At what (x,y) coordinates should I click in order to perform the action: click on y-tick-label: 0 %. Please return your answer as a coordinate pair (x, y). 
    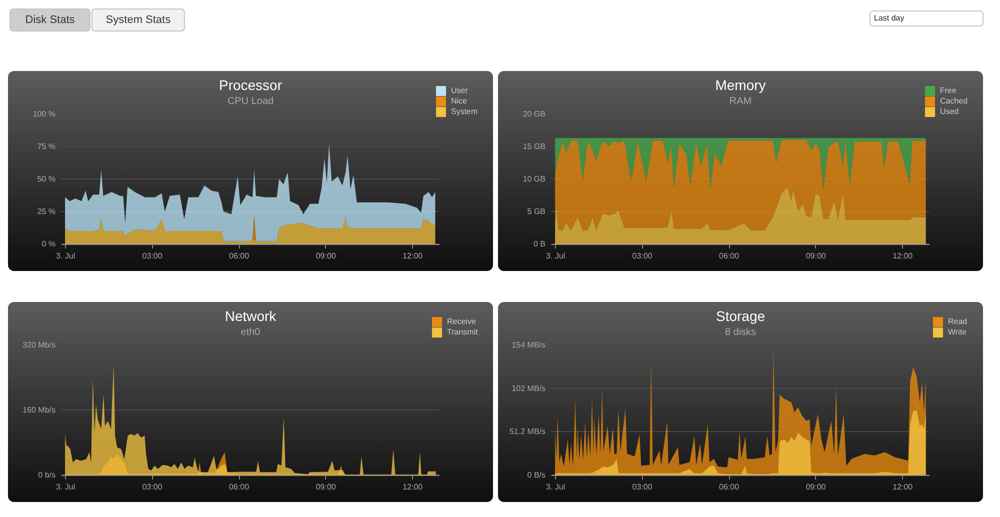
    Looking at the image, I should click on (49, 244).